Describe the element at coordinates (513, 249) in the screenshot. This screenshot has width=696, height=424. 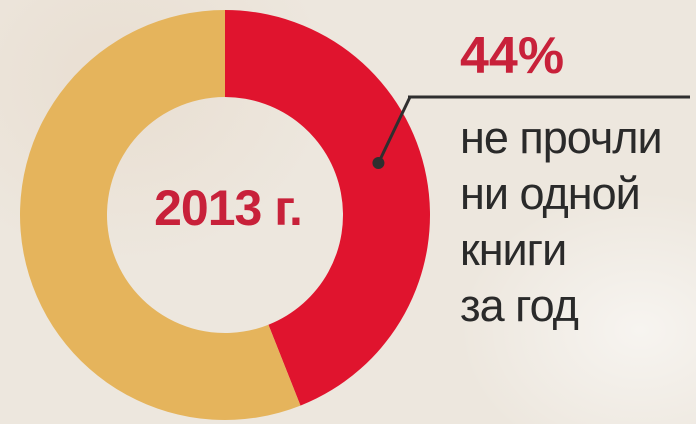
I see `annotation-line-3: книги` at that location.